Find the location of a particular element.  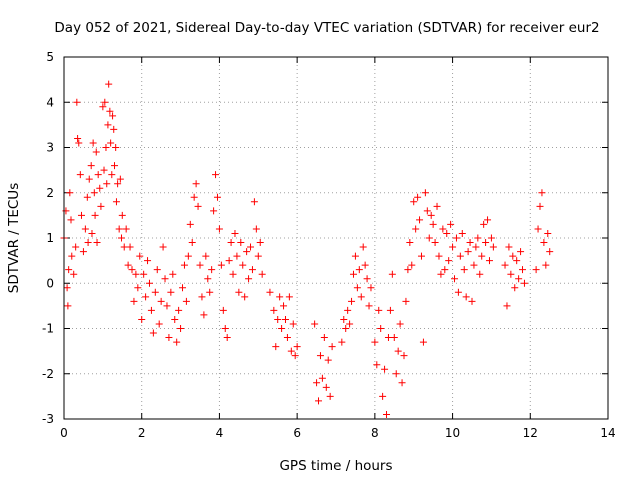

y-tick-label: 2 is located at coordinates (50, 193).